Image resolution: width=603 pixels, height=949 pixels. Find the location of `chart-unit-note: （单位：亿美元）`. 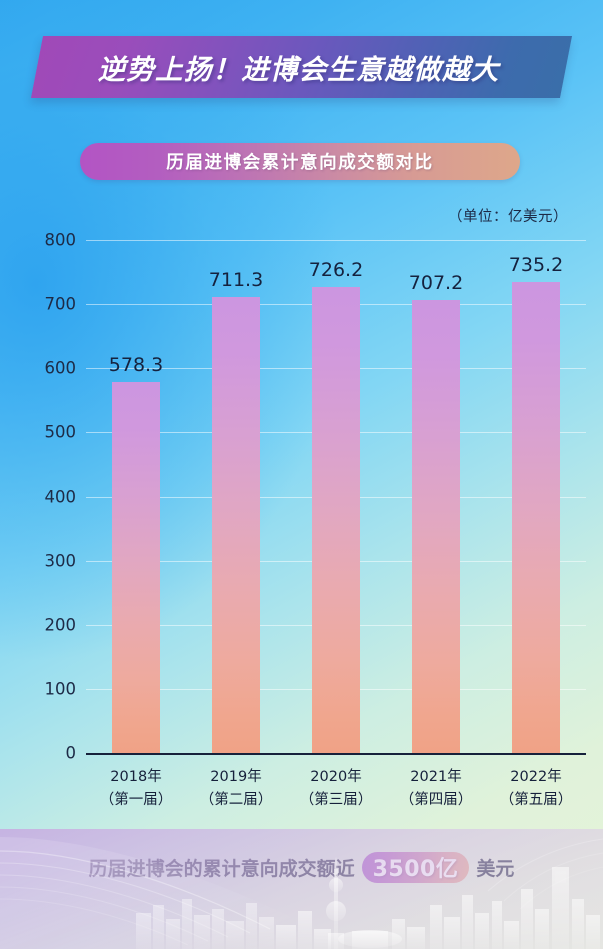

chart-unit-note: （单位：亿美元） is located at coordinates (508, 217).